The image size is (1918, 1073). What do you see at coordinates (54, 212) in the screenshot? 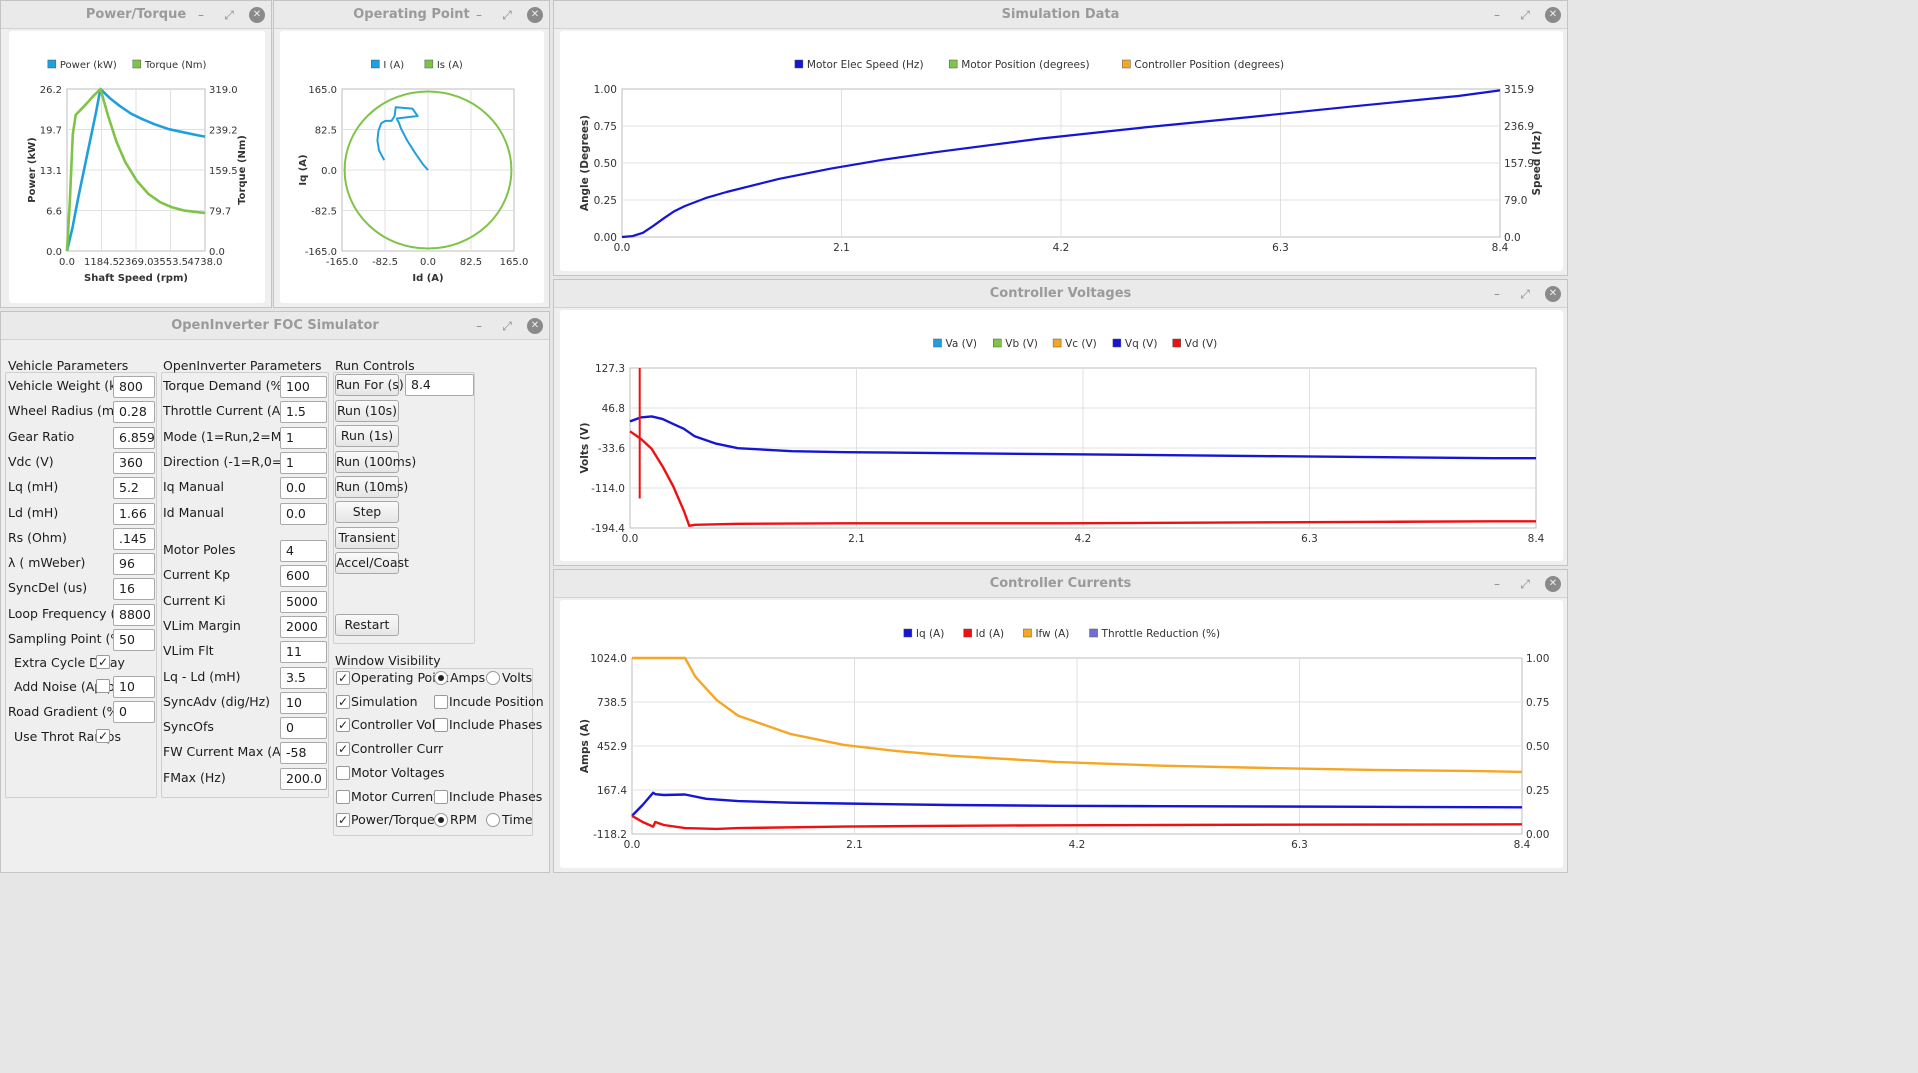
I see `y-tick-label: 6.6` at bounding box center [54, 212].